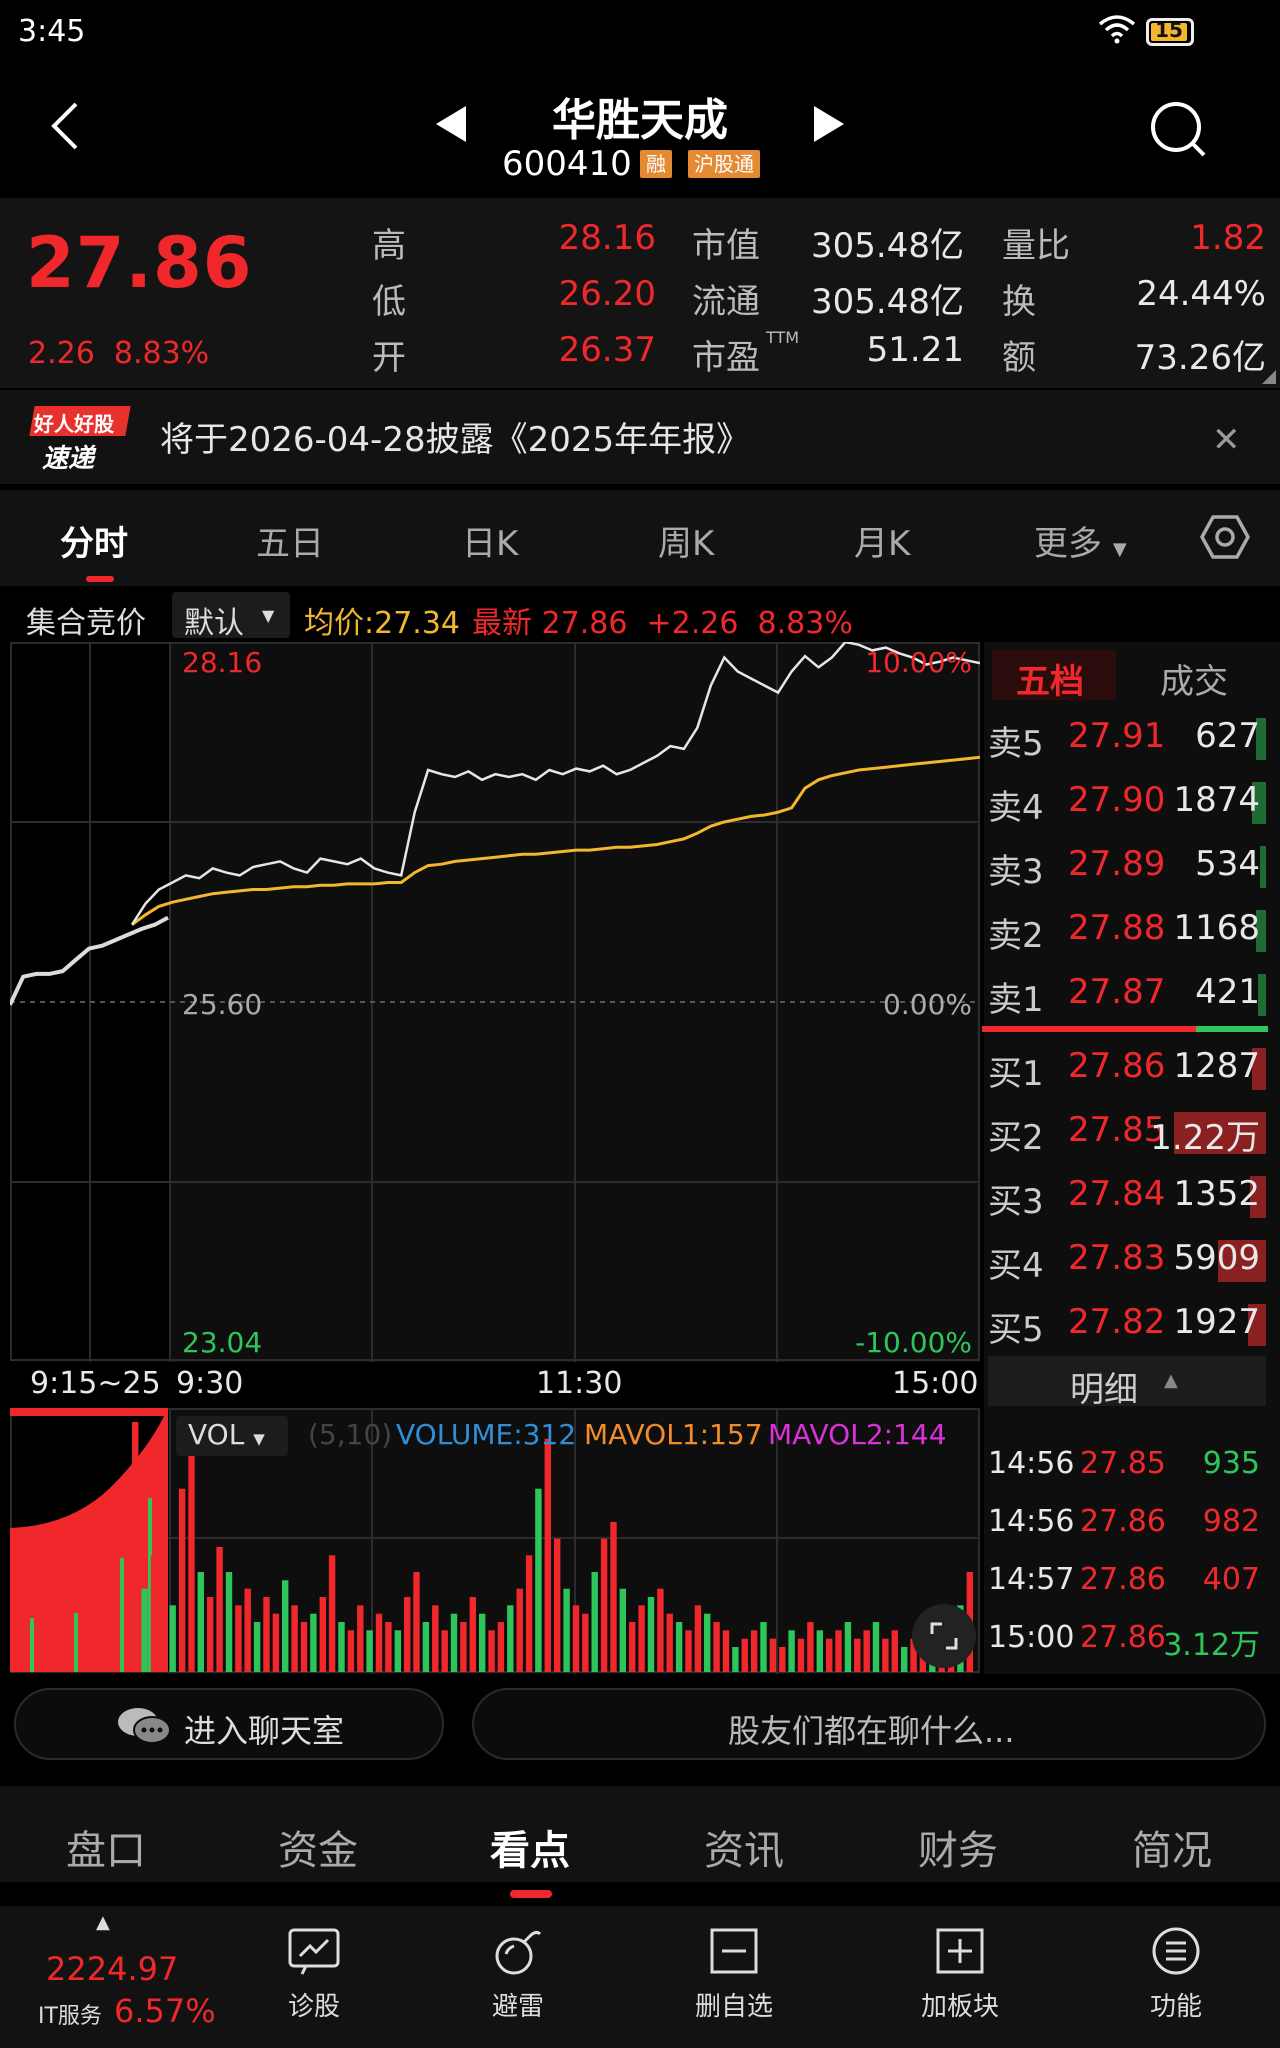 The width and height of the screenshot is (1280, 2048). What do you see at coordinates (229, 1724) in the screenshot?
I see `chat-room-button: 进入聊天室` at bounding box center [229, 1724].